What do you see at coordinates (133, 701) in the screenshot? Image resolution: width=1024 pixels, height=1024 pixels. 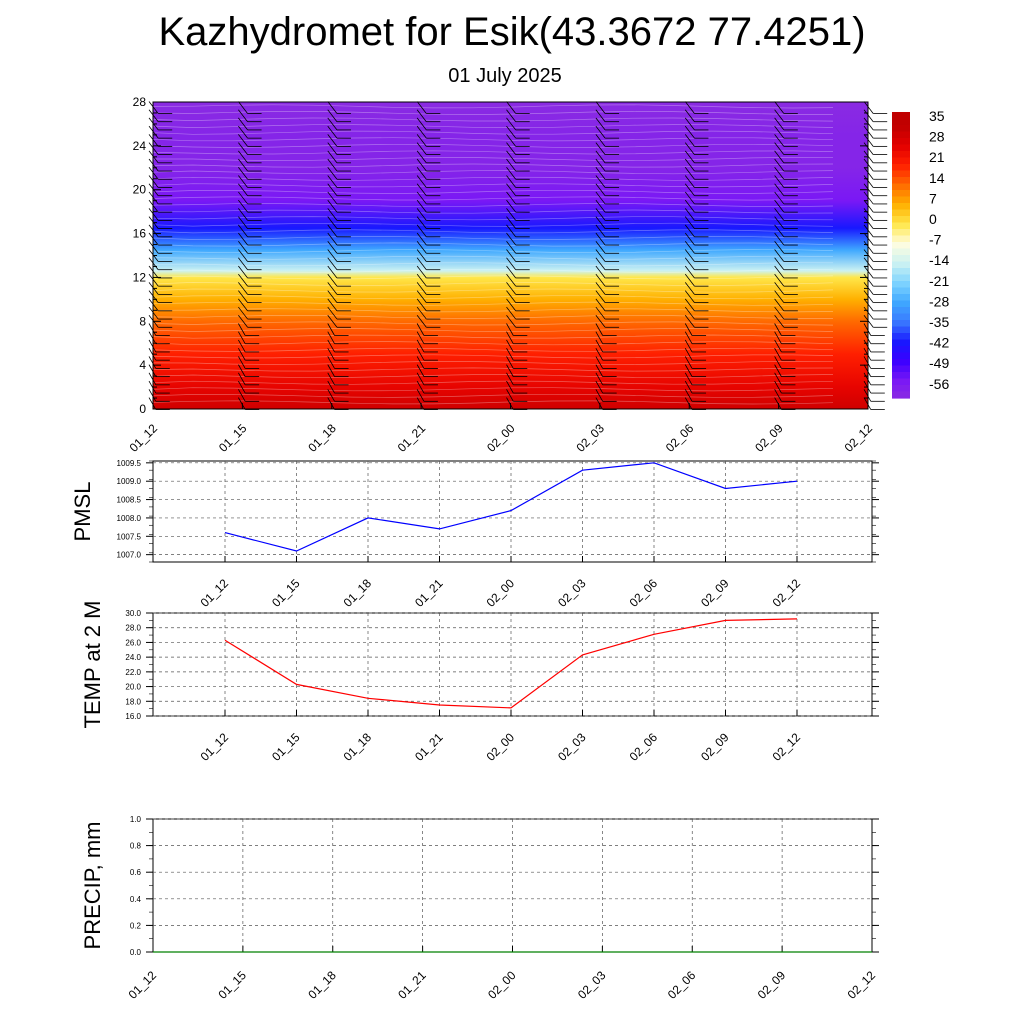 I see `y-tick-label: 18.0` at bounding box center [133, 701].